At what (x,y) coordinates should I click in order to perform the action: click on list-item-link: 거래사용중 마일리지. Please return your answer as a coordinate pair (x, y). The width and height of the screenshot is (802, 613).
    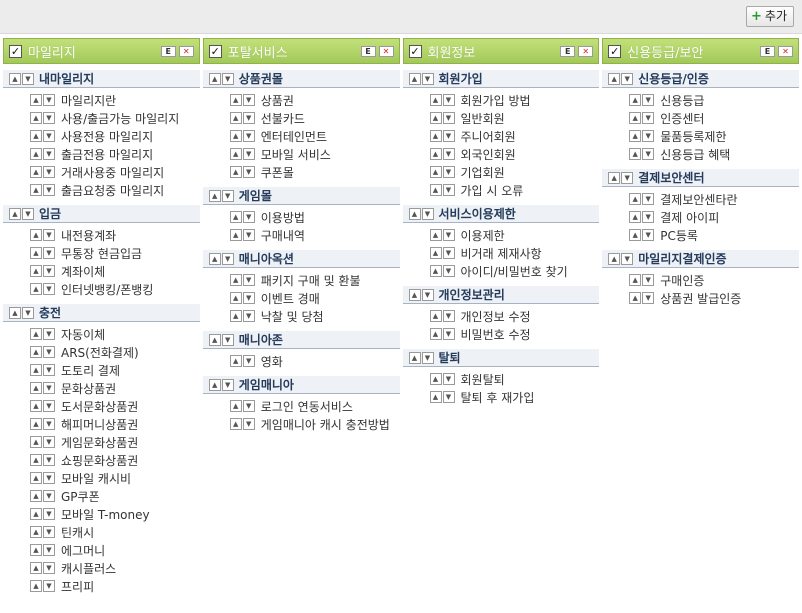
    Looking at the image, I should click on (113, 172).